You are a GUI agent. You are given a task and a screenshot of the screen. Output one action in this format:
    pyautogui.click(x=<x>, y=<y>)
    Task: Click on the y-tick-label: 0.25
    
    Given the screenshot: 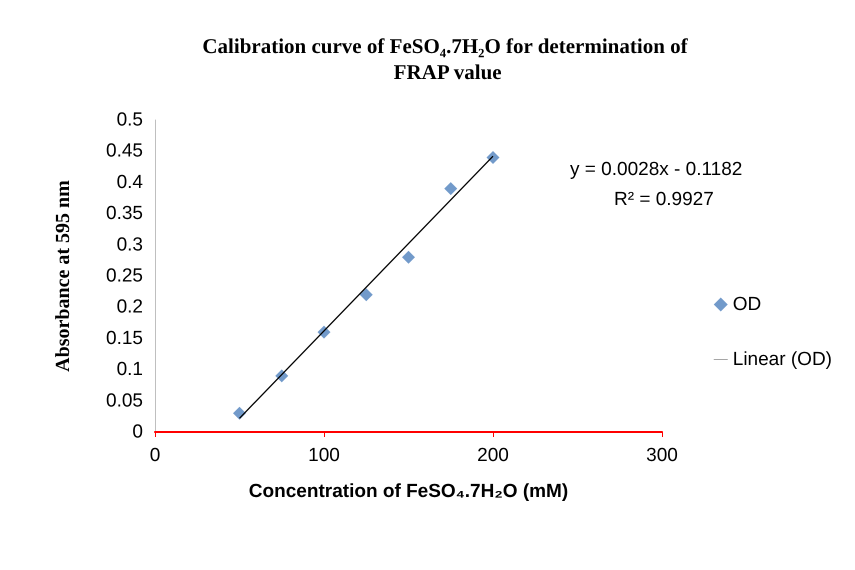 What is the action you would take?
    pyautogui.click(x=124, y=276)
    